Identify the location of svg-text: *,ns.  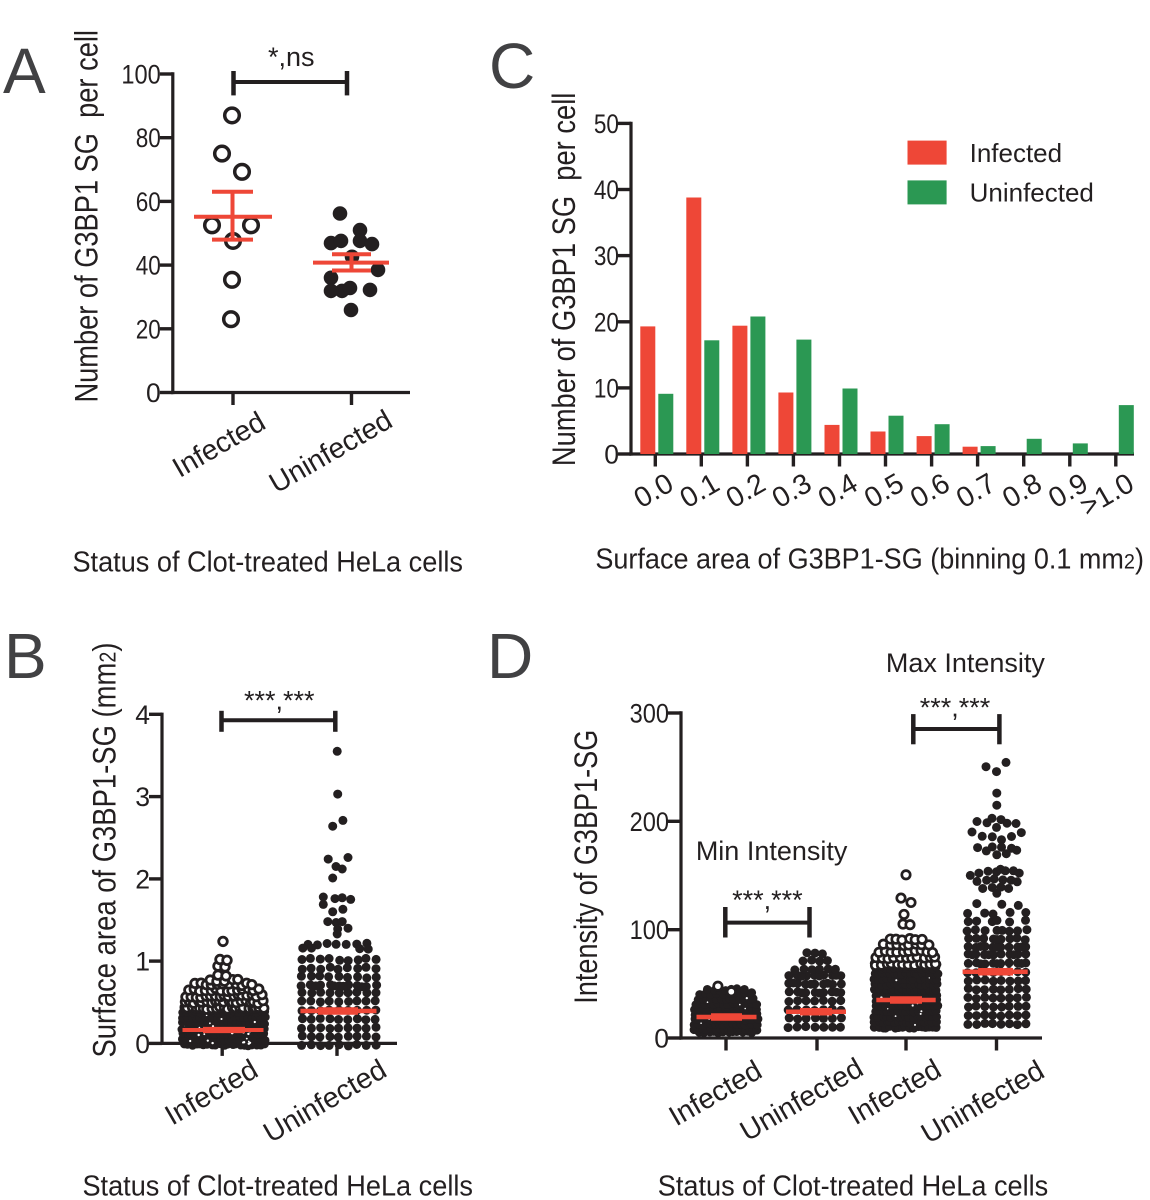
(291, 57).